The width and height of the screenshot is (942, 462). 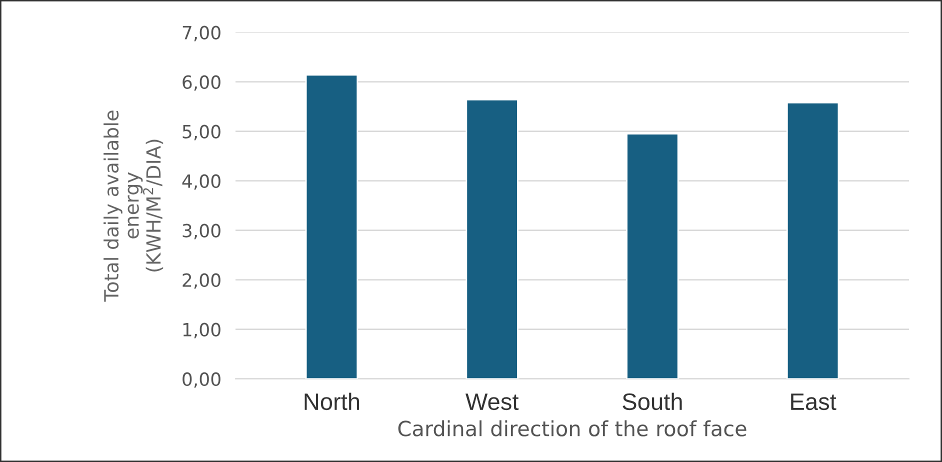 I want to click on y-tick-label: 4,00, so click(x=201, y=182).